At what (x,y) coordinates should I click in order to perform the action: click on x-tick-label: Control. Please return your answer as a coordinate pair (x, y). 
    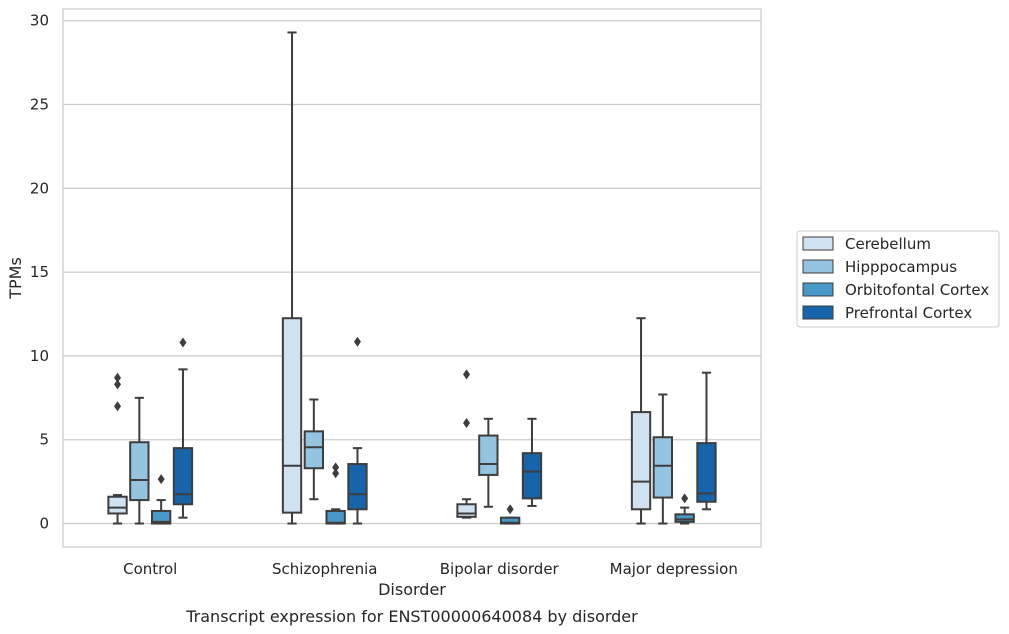
    Looking at the image, I should click on (150, 569).